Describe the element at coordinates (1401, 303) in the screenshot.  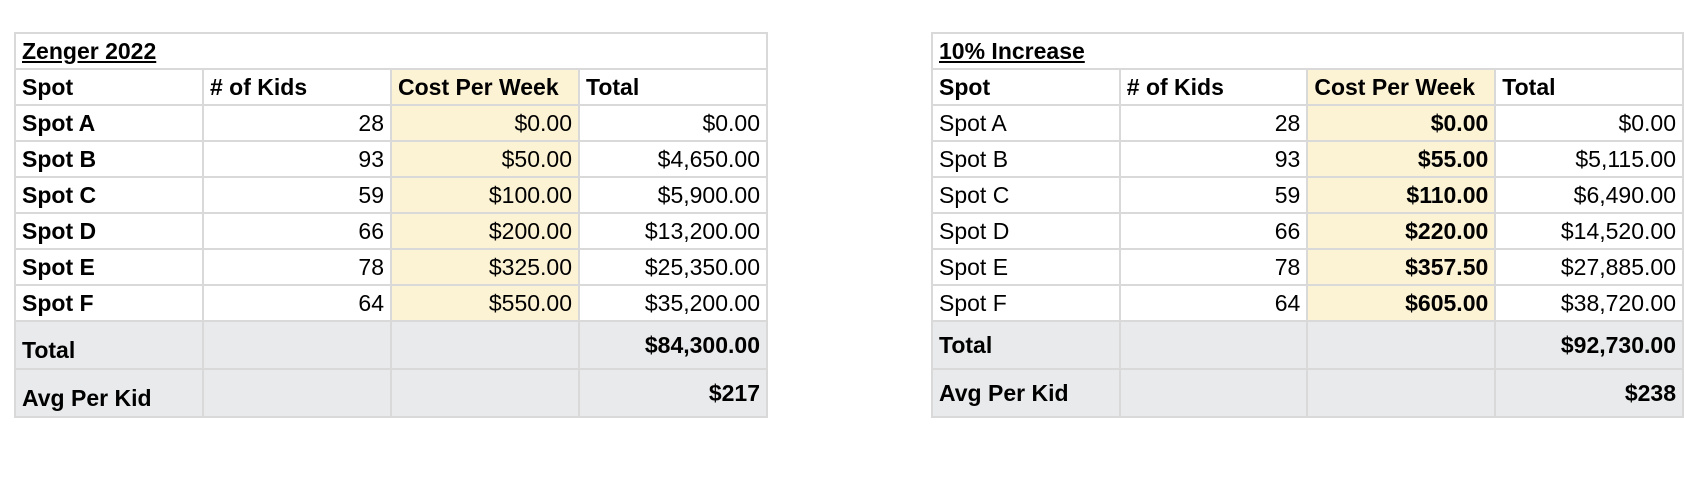
I see `cost-cell: $605.00` at that location.